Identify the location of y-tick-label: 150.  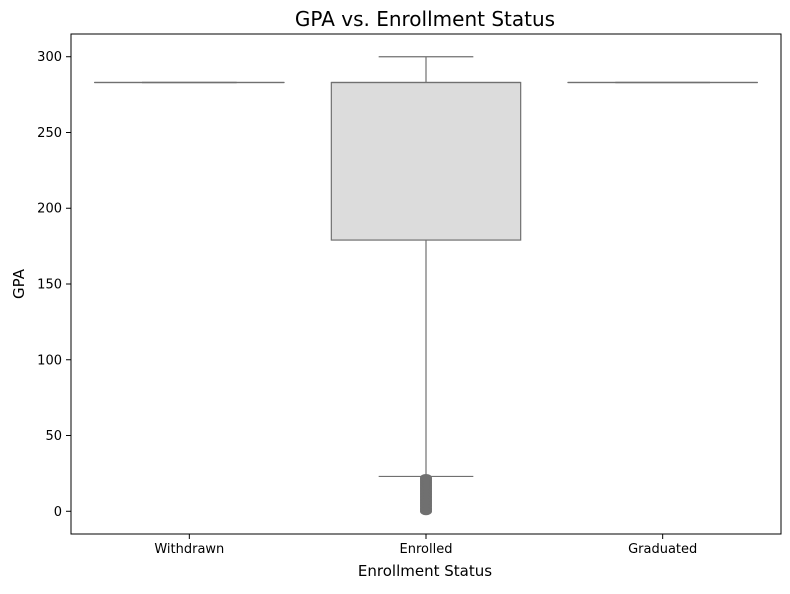
(49, 285).